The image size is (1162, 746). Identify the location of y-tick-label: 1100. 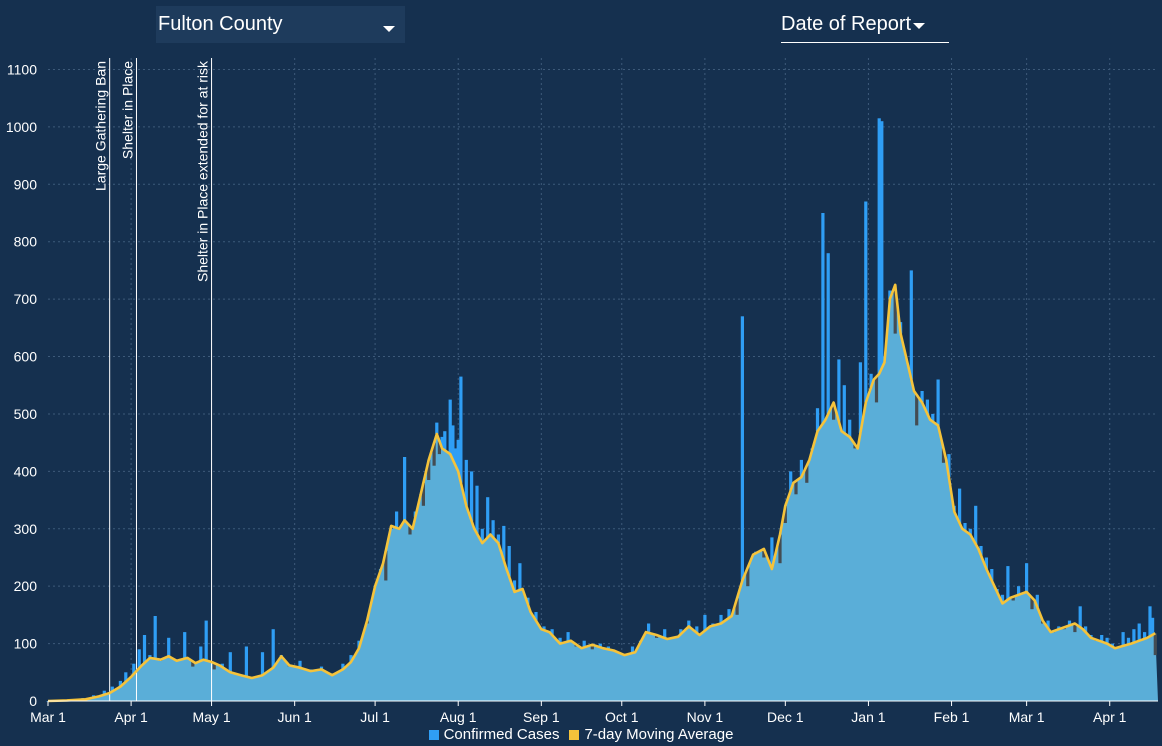
(22, 69).